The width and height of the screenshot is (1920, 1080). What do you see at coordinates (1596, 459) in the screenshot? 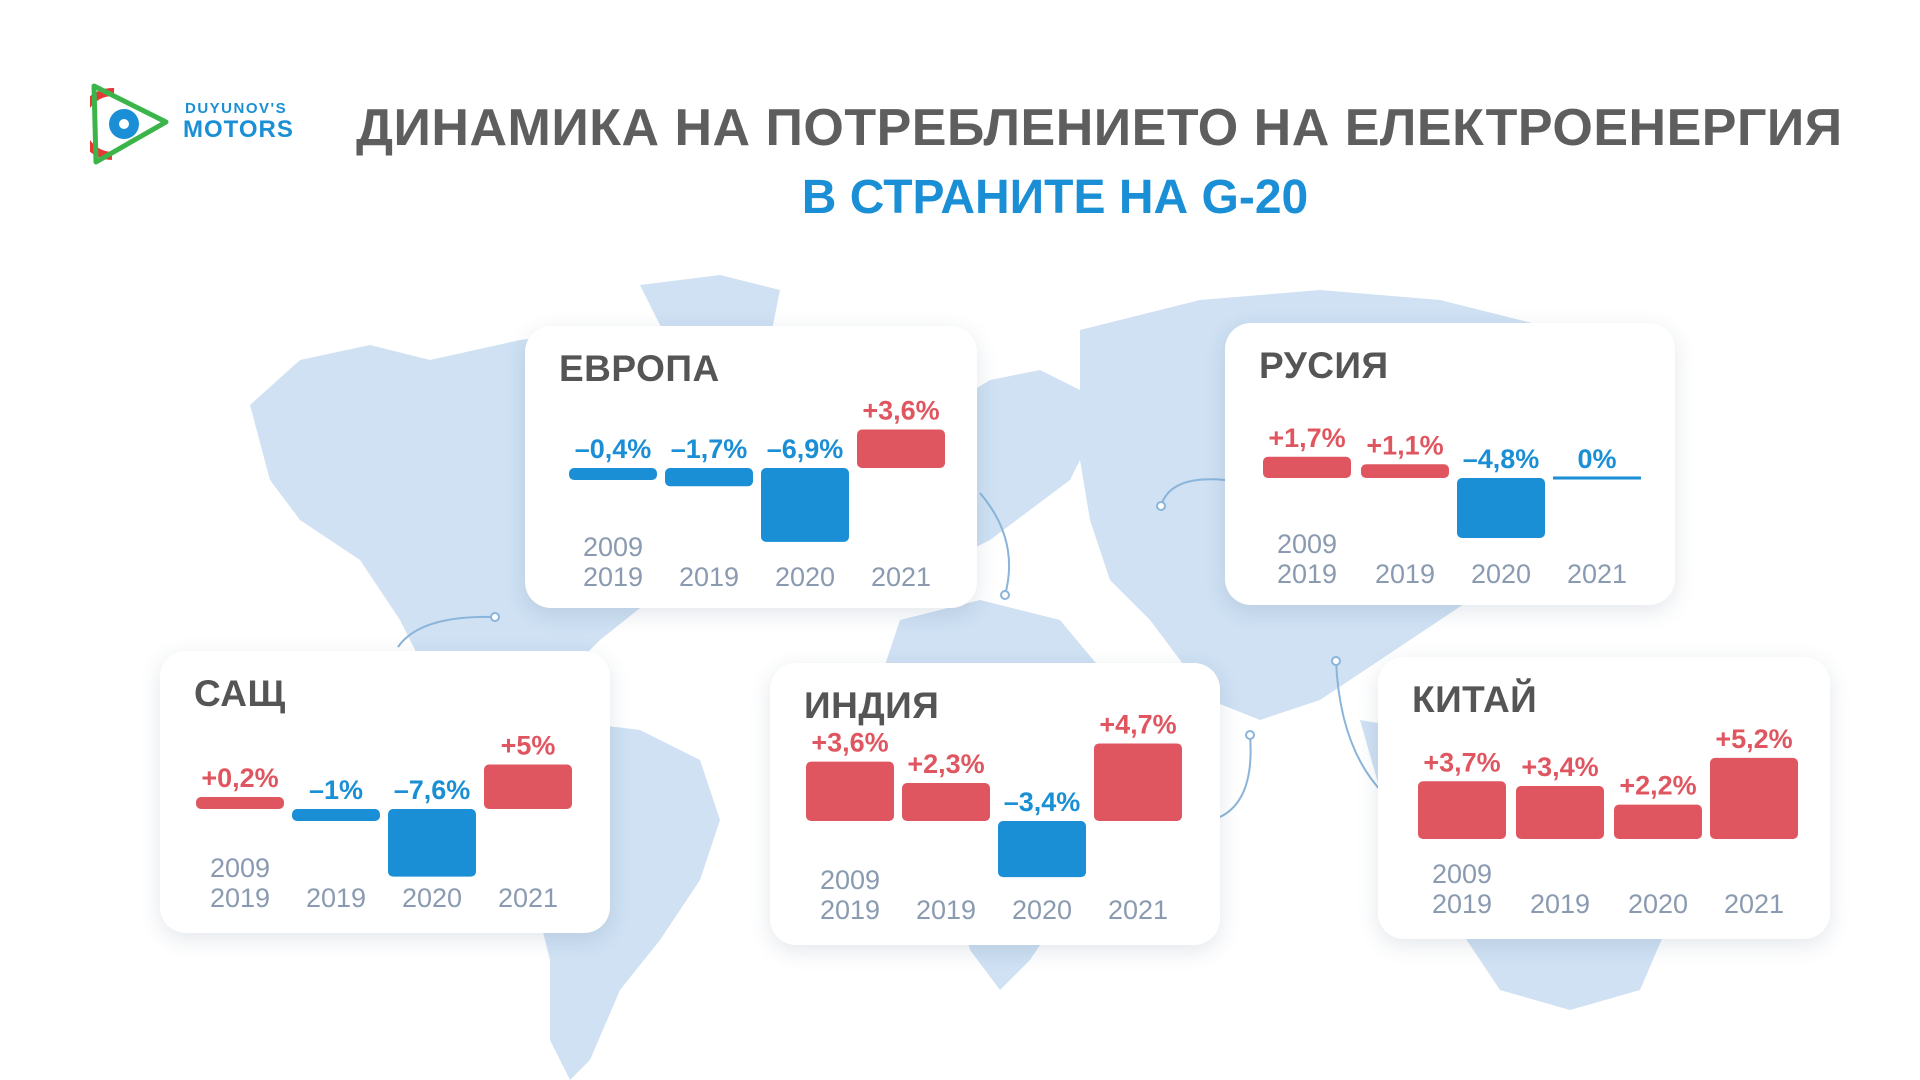
I see `value-label: 0%` at bounding box center [1596, 459].